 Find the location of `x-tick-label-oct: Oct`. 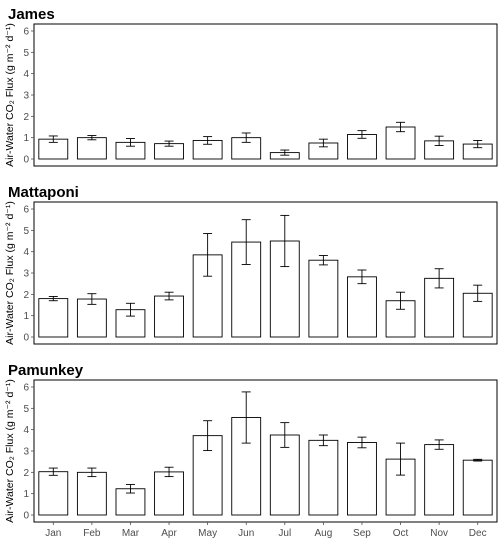

x-tick-label-oct: Oct is located at coordinates (401, 533).